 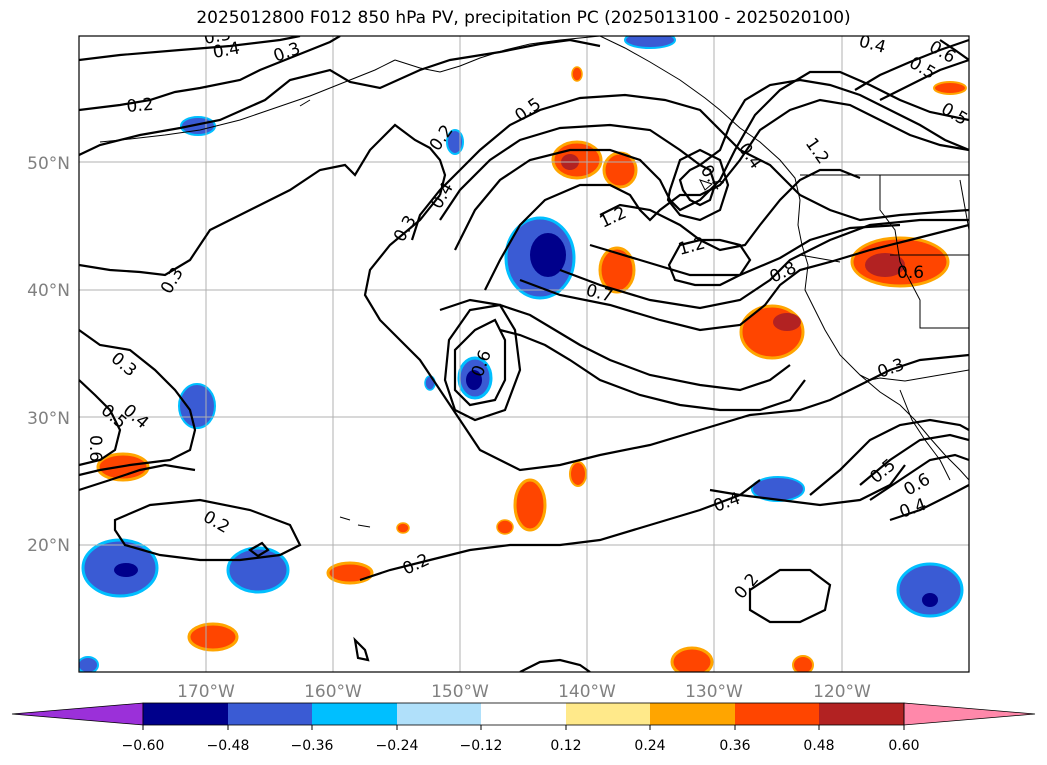 I want to click on lat-label: 40°N, so click(x=48, y=291).